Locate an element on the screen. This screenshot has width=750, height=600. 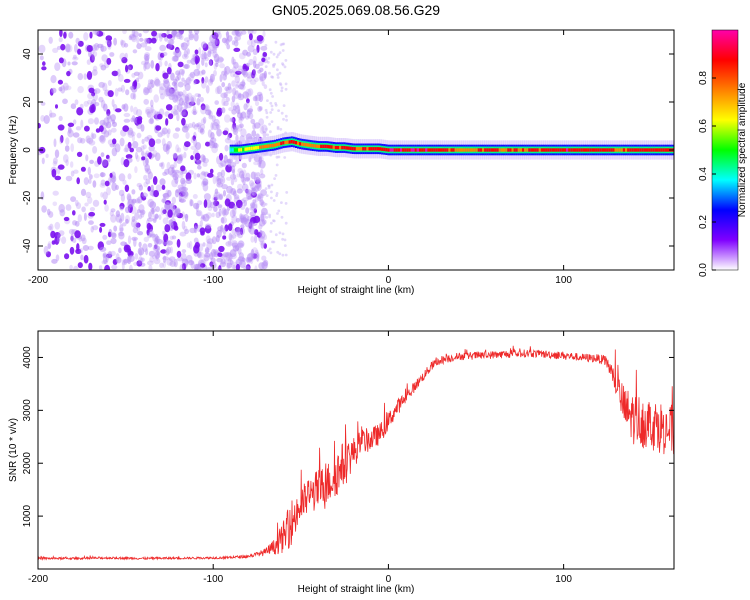
y-tick-label: 2000 is located at coordinates (27, 463).